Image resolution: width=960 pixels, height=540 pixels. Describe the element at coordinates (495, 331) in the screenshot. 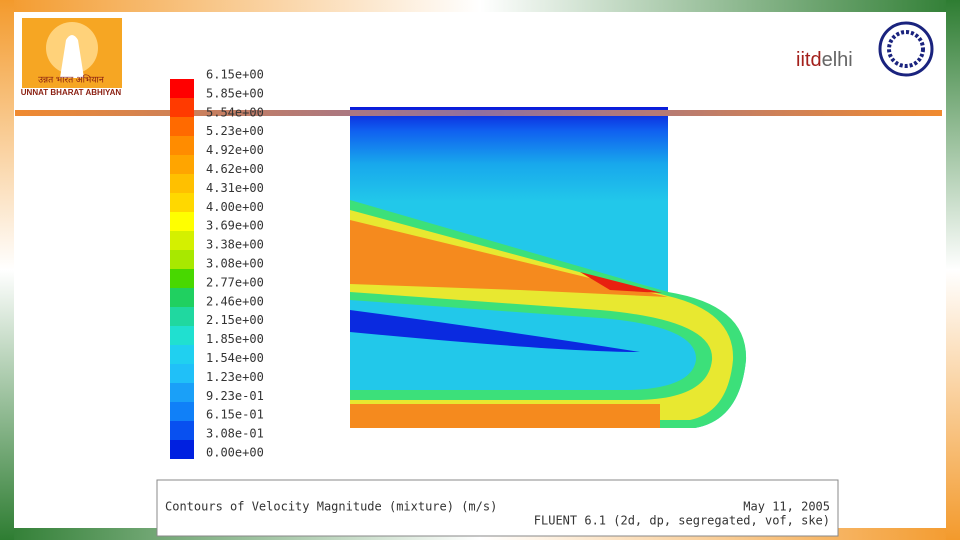

I see `contour-blue-core` at that location.